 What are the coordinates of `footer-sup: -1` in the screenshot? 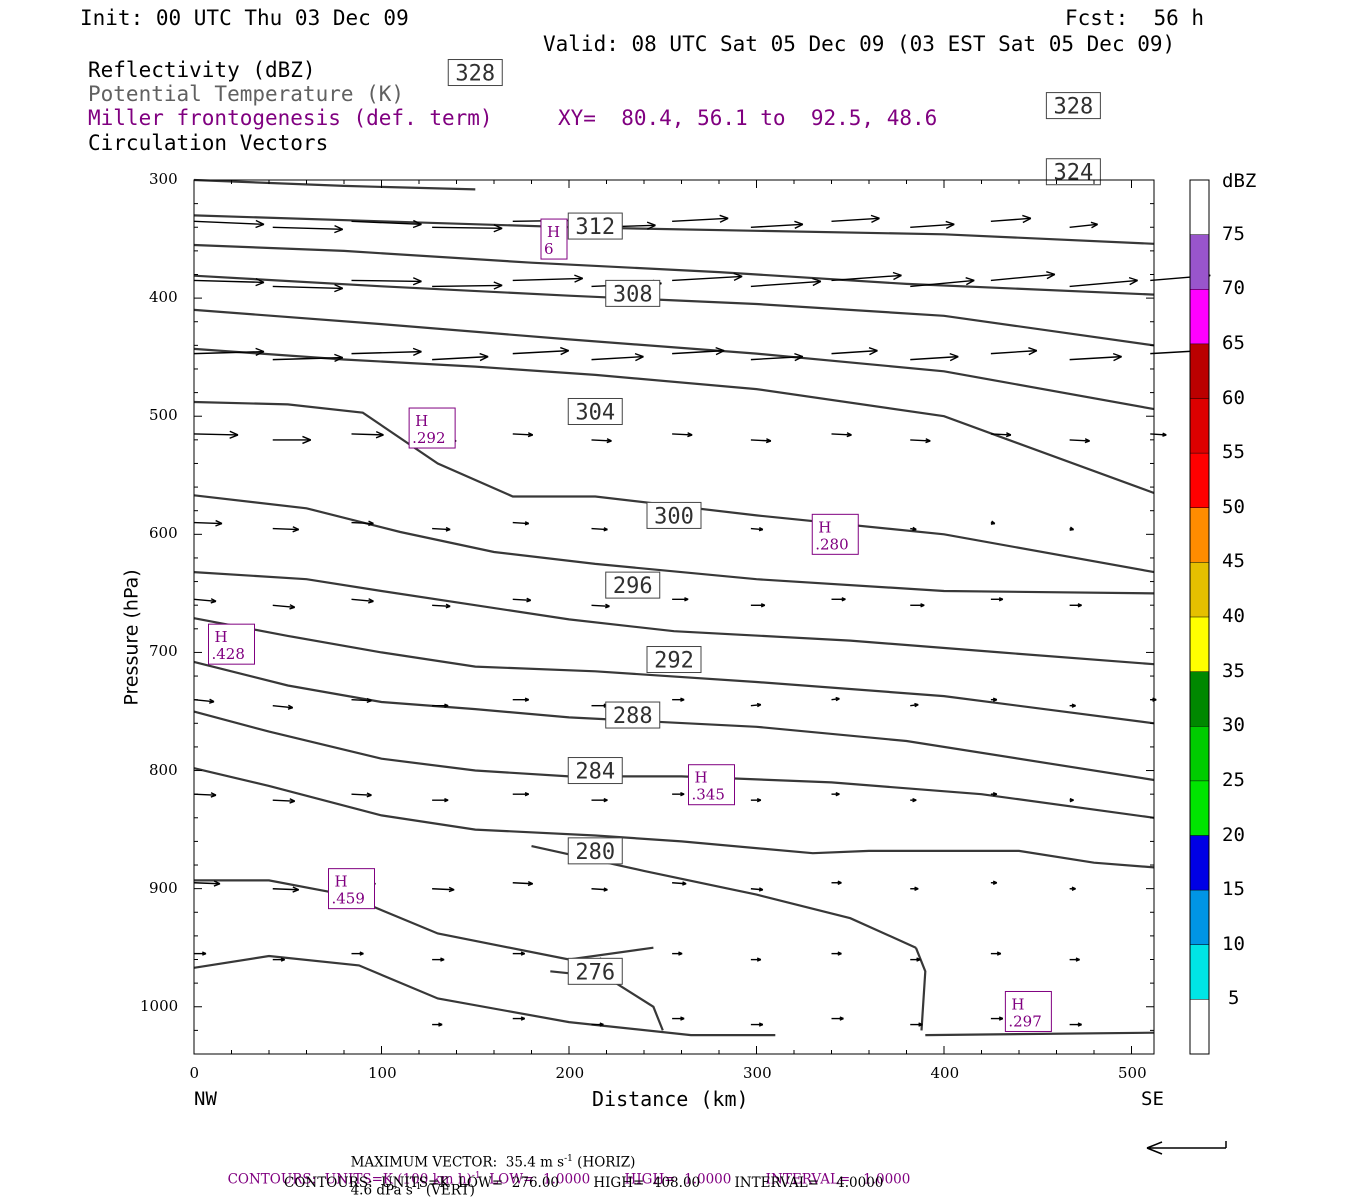 It's located at (417, 1187).